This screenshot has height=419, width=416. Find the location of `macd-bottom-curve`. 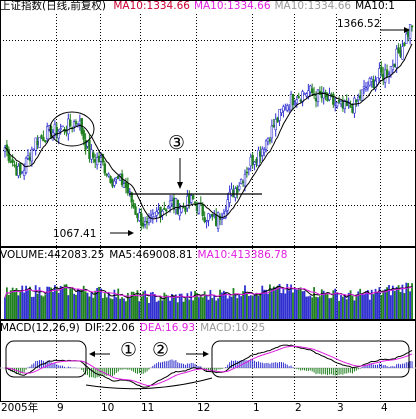

macd-bottom-curve is located at coordinates (149, 383).